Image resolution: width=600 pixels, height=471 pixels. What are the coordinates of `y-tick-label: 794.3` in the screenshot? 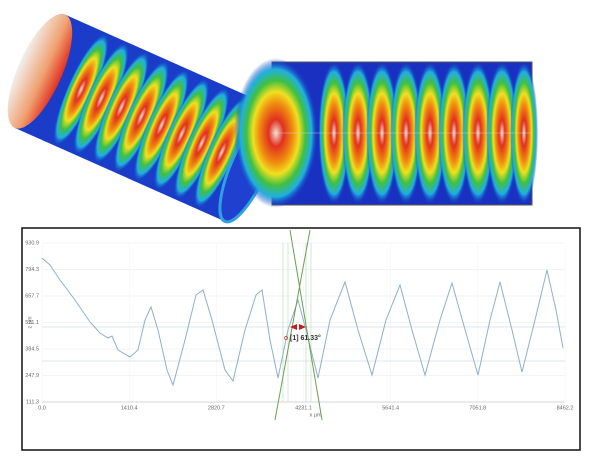 It's located at (32, 270).